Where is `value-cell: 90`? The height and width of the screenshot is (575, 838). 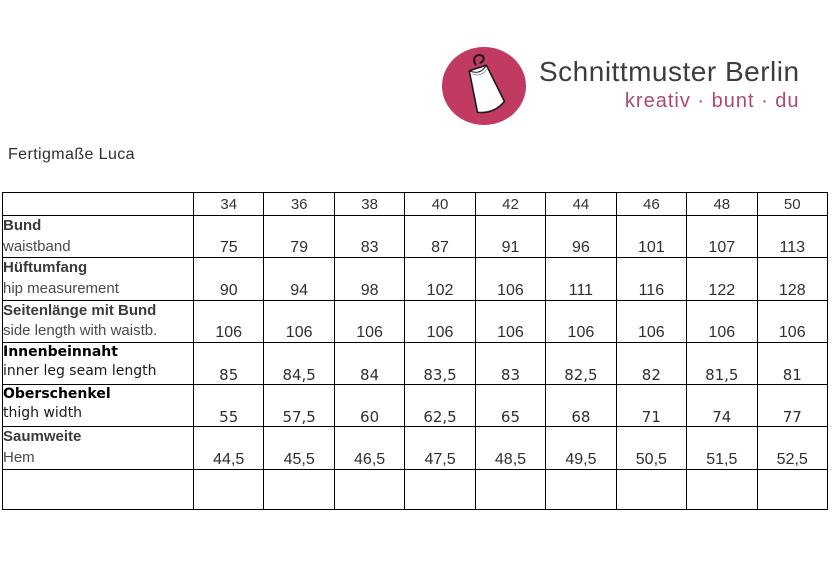 value-cell: 90 is located at coordinates (228, 279).